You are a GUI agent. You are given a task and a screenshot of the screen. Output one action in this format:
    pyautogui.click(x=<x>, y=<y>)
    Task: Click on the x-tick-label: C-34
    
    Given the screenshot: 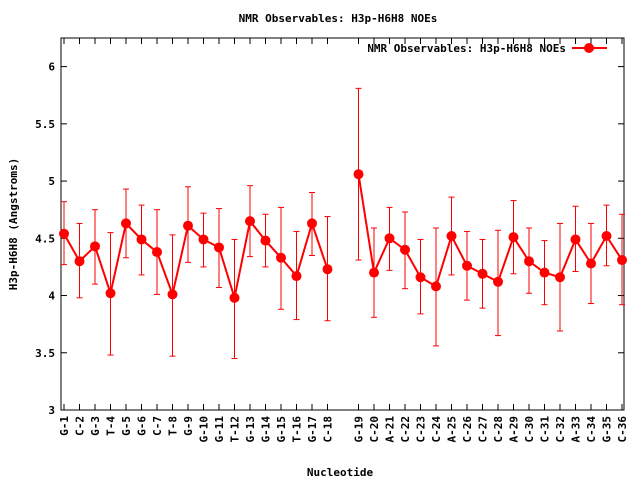 What is the action you would take?
    pyautogui.click(x=591, y=429)
    